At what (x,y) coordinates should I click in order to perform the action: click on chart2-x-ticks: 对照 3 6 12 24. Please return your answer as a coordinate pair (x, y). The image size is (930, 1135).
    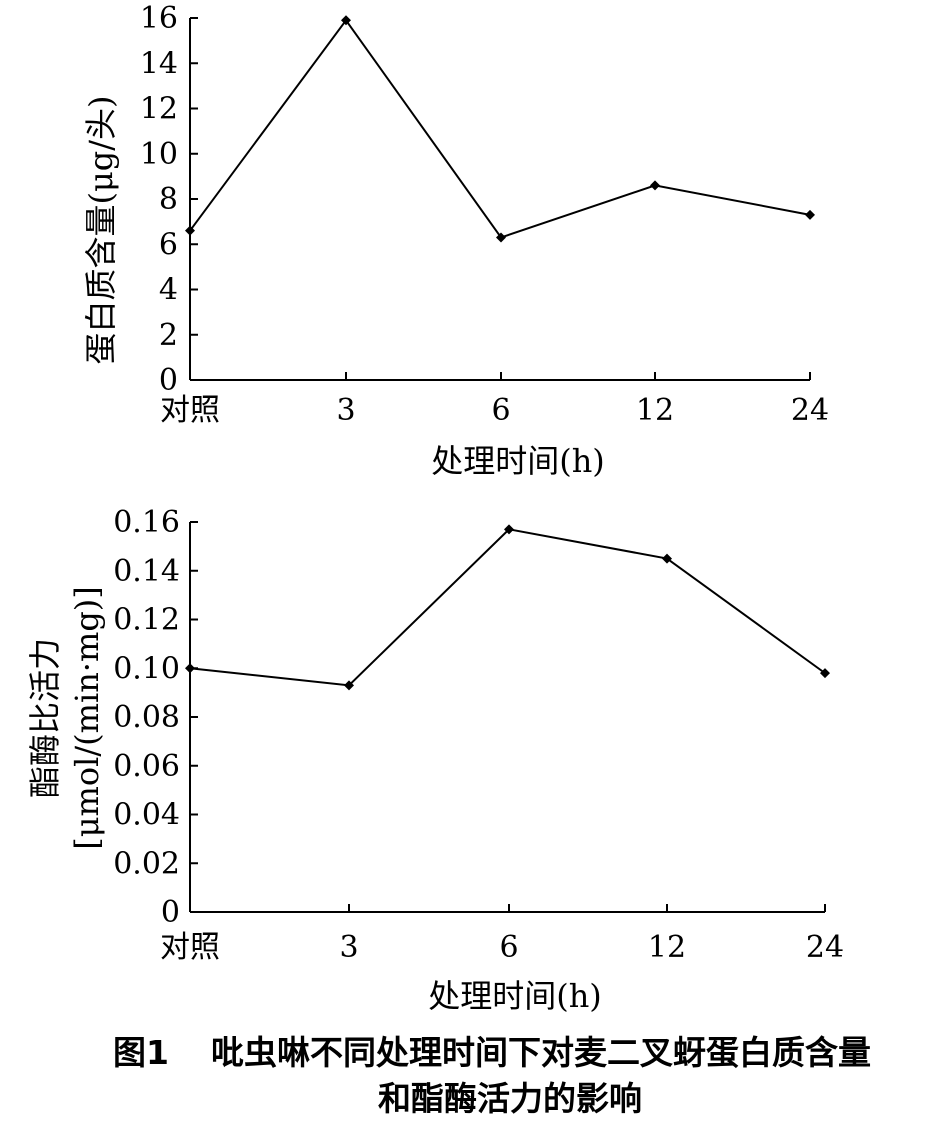
    Looking at the image, I should click on (502, 934).